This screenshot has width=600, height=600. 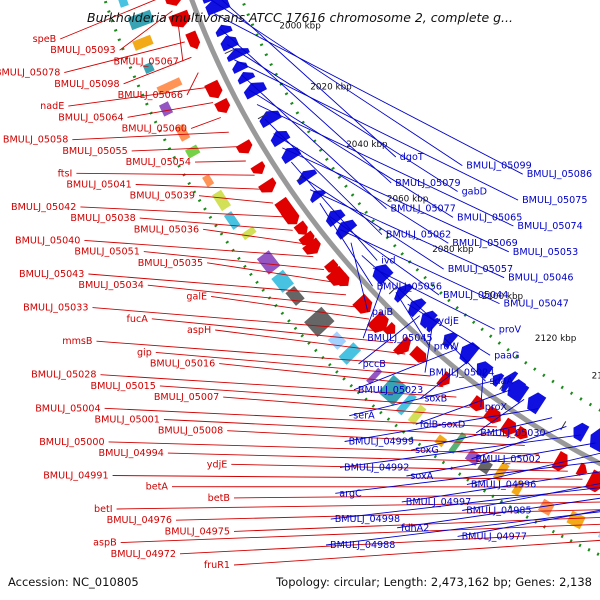 I want to click on forward-gene-label: BMULJ_05028, so click(x=63, y=375).